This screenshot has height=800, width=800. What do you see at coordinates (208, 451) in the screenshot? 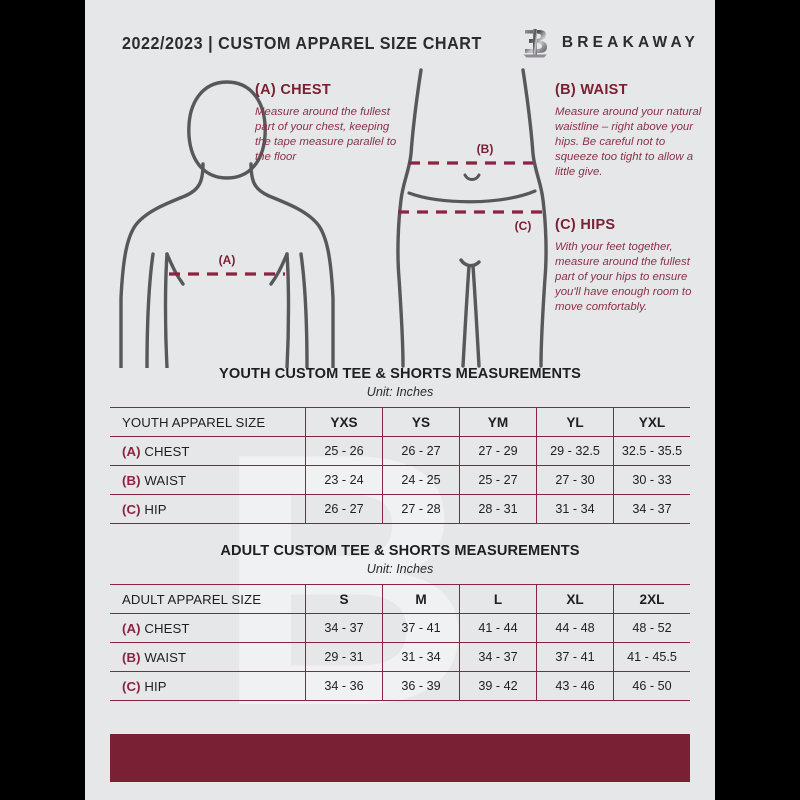
I see `youth-row-label-0: (A) CHEST` at bounding box center [208, 451].